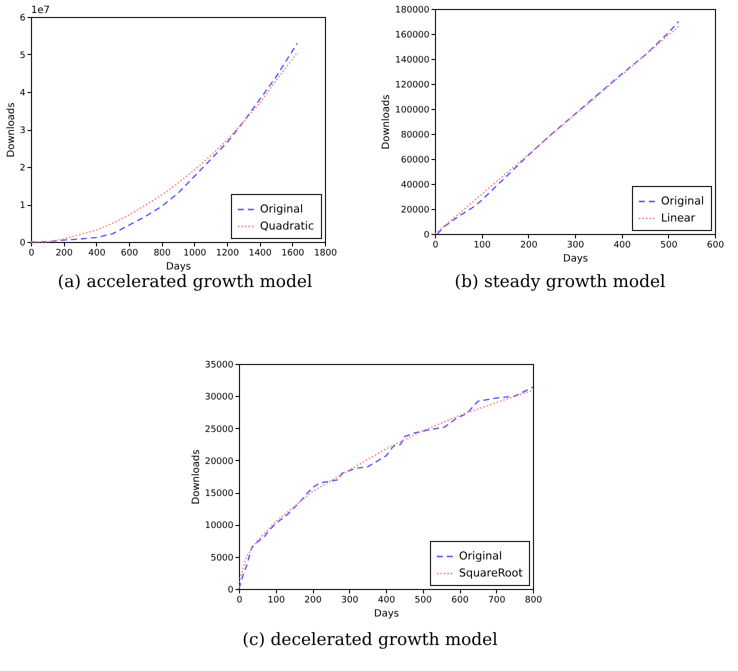  Describe the element at coordinates (293, 253) in the screenshot. I see `x-tick-label: 1600` at that location.